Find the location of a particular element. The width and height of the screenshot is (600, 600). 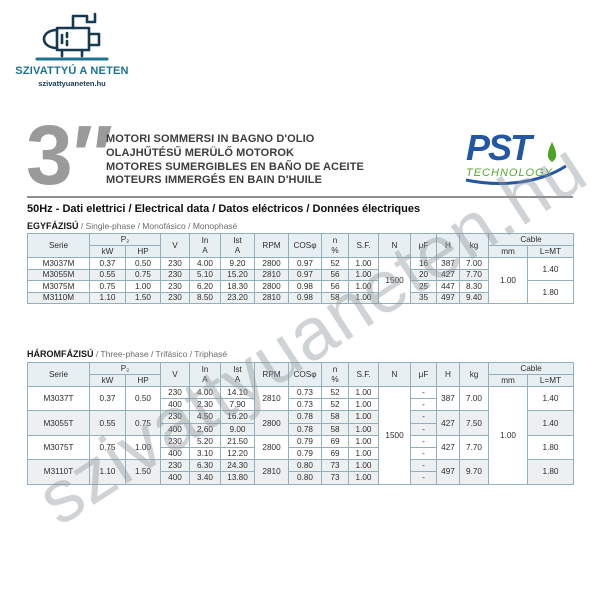

cell-uf: 16 is located at coordinates (424, 263).